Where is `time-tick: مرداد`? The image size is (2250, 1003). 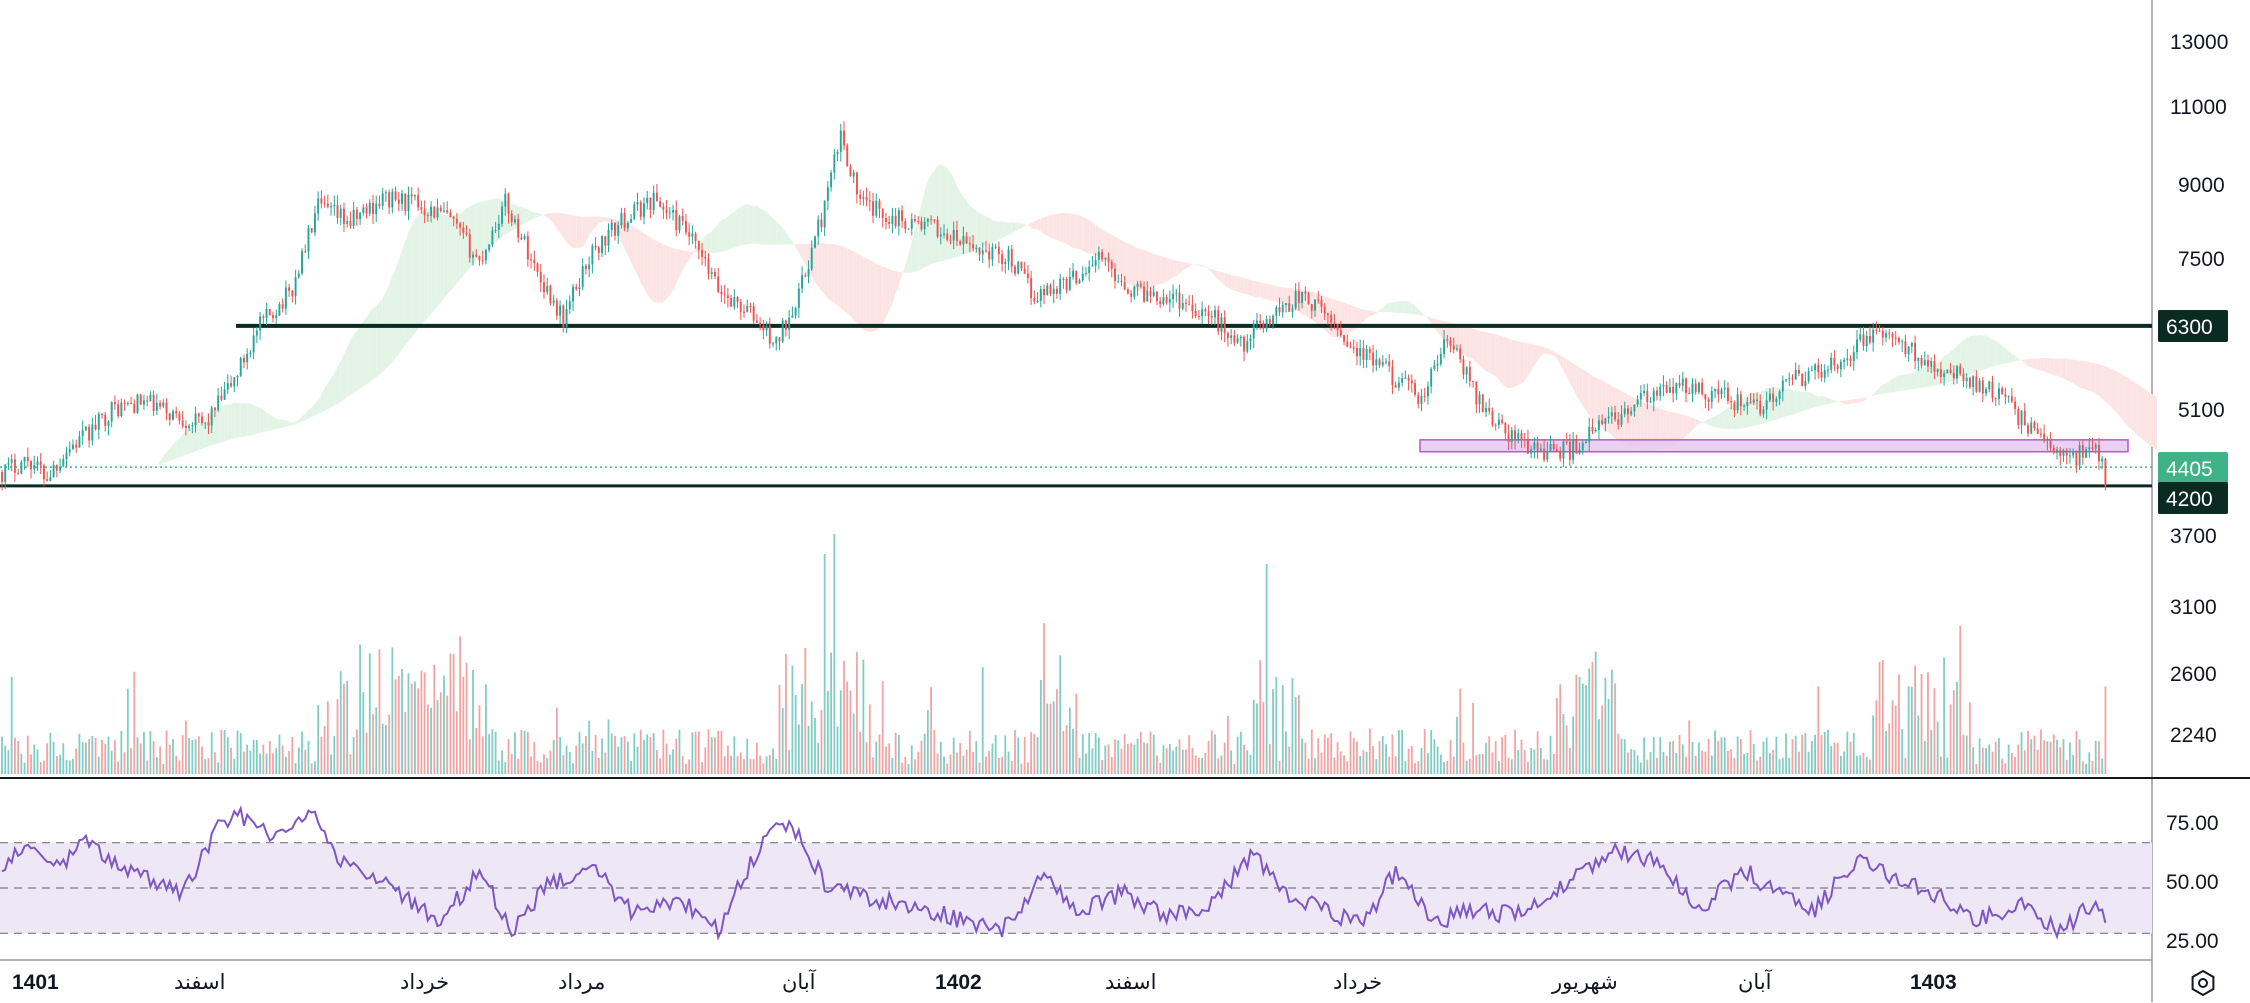
time-tick: مرداد is located at coordinates (581, 982).